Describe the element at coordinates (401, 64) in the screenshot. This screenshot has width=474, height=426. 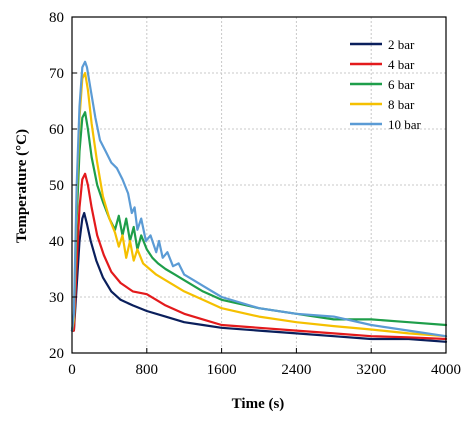
I see `legend-label: 4 bar` at that location.